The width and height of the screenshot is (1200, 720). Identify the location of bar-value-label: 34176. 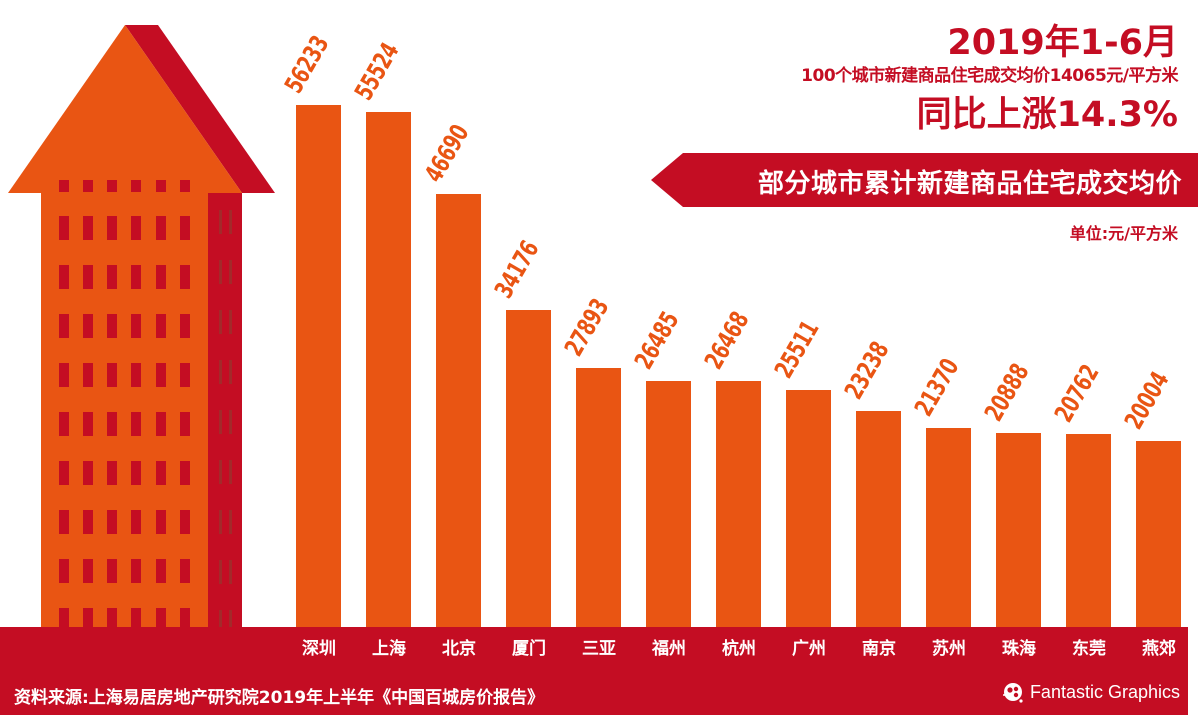
(516, 269).